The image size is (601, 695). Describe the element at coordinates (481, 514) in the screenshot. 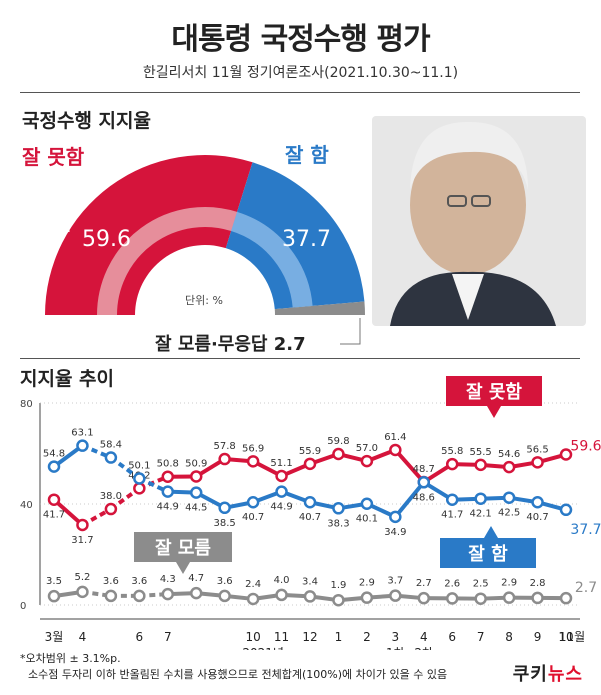

I see `series-approve-value-label: 42.1` at that location.